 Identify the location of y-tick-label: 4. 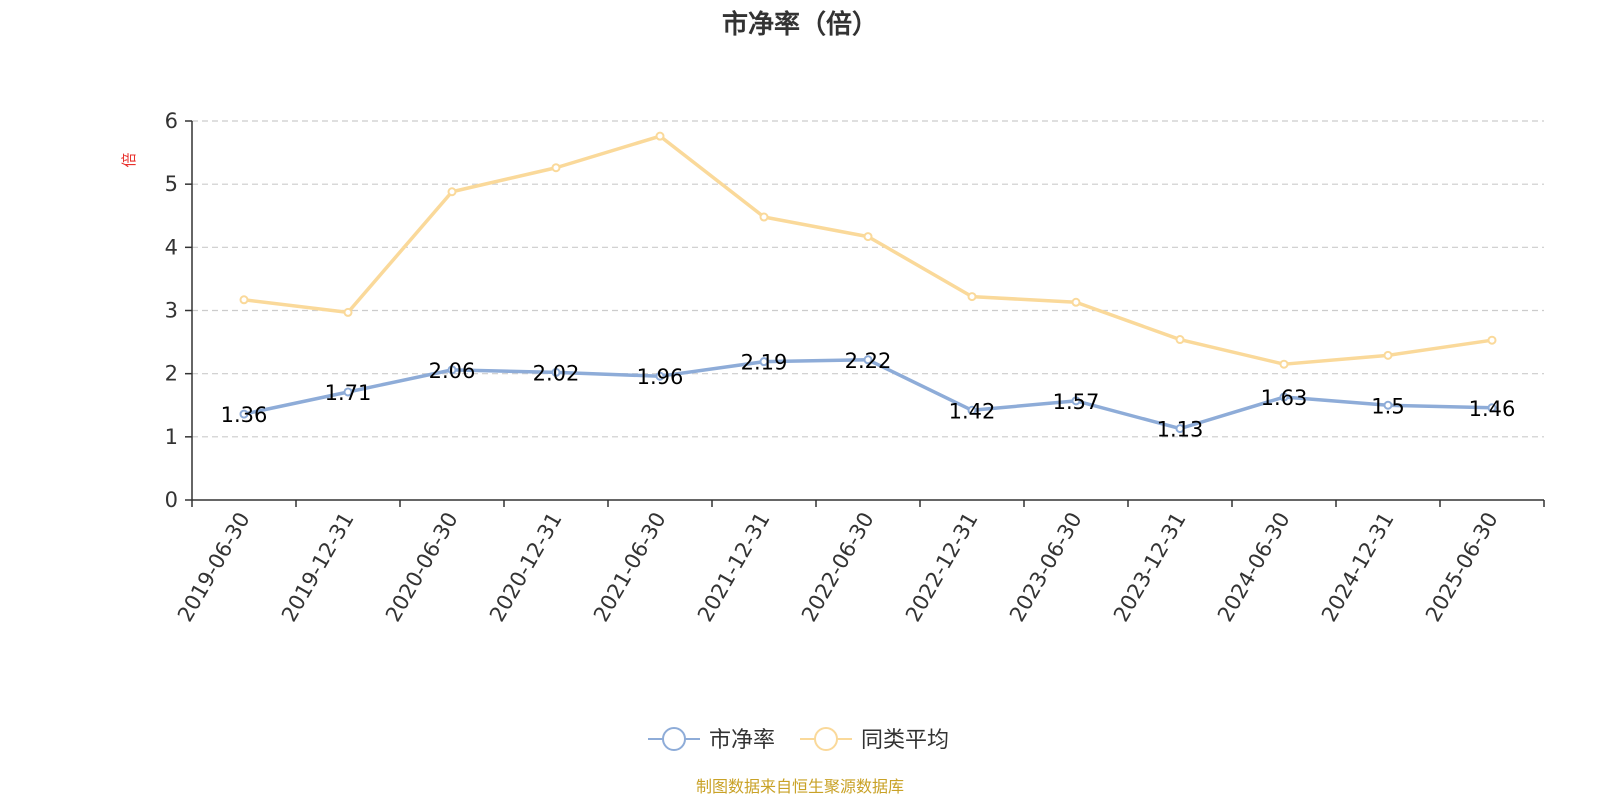
(171, 247).